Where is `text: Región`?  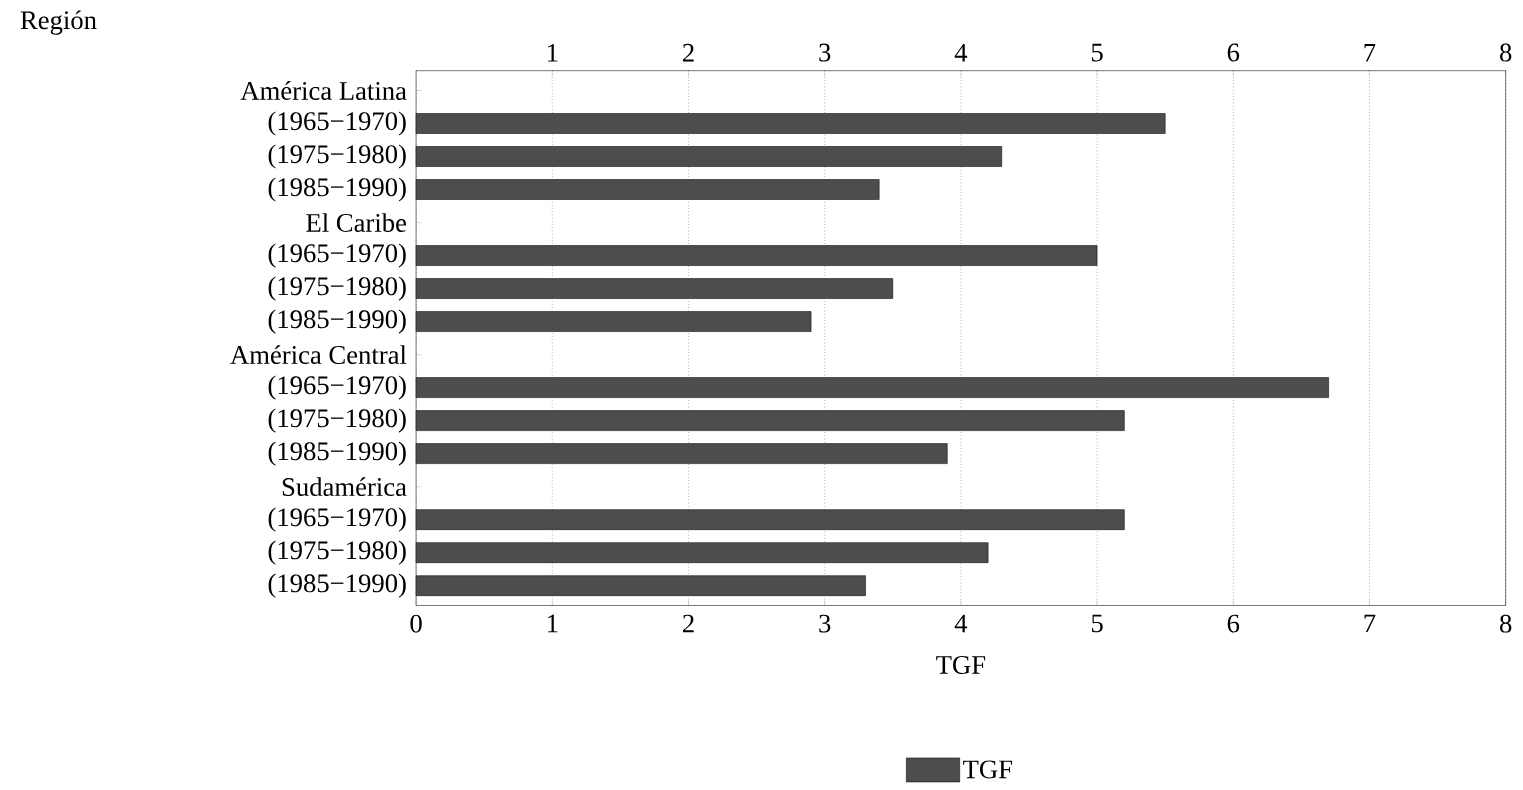
text: Región is located at coordinates (58, 22).